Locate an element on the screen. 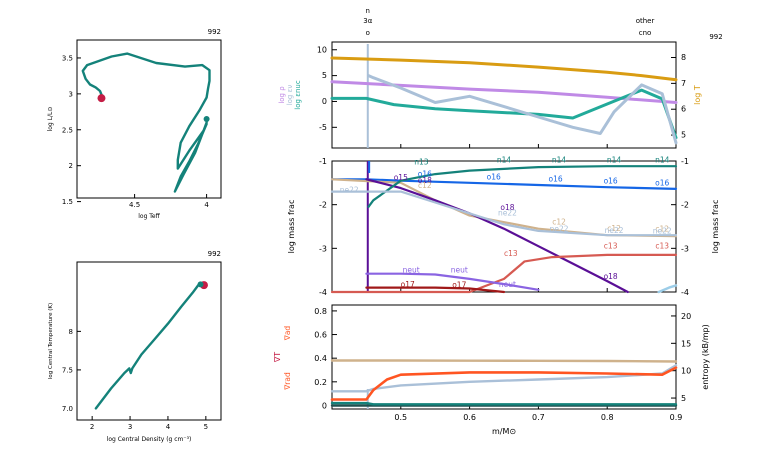 This screenshot has height=460, width=766. mid-series-ne22 is located at coordinates (504, 213).